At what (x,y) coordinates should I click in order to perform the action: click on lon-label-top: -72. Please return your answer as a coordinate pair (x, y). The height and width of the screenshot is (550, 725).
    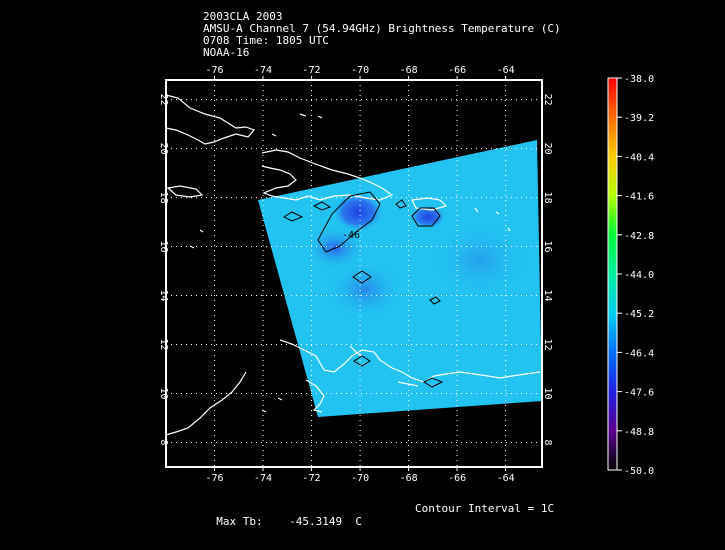
    Looking at the image, I should click on (312, 70).